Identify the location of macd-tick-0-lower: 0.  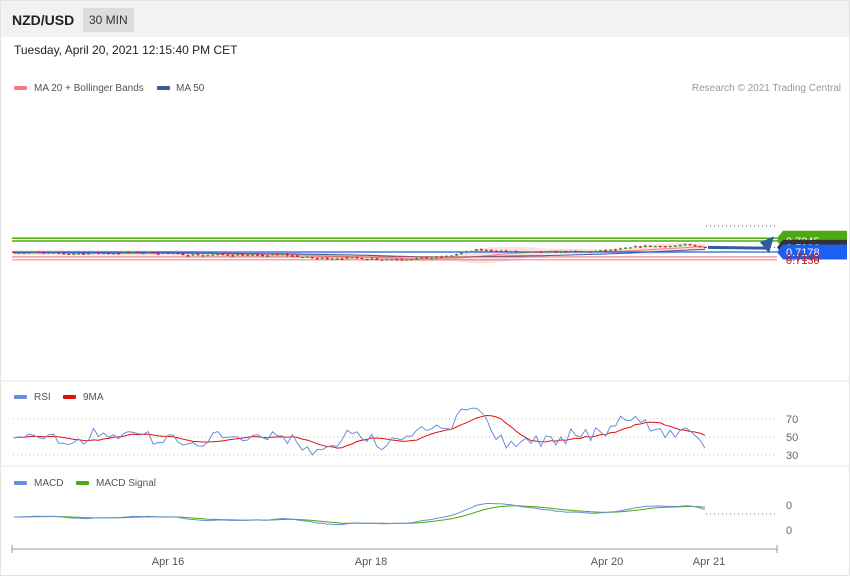
(789, 531).